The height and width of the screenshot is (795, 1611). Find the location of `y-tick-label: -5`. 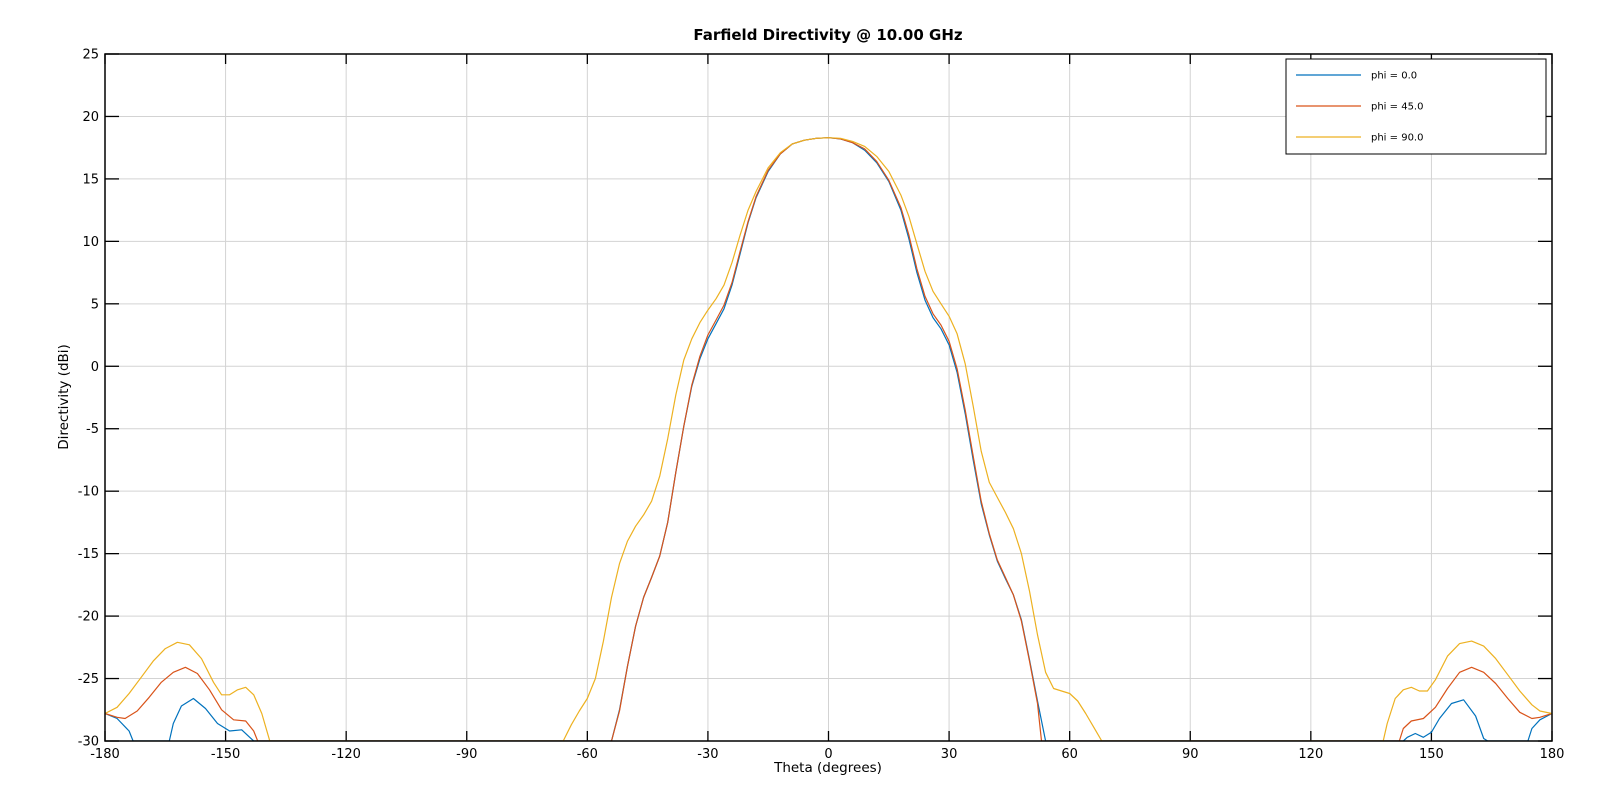

y-tick-label: -5 is located at coordinates (92, 429).